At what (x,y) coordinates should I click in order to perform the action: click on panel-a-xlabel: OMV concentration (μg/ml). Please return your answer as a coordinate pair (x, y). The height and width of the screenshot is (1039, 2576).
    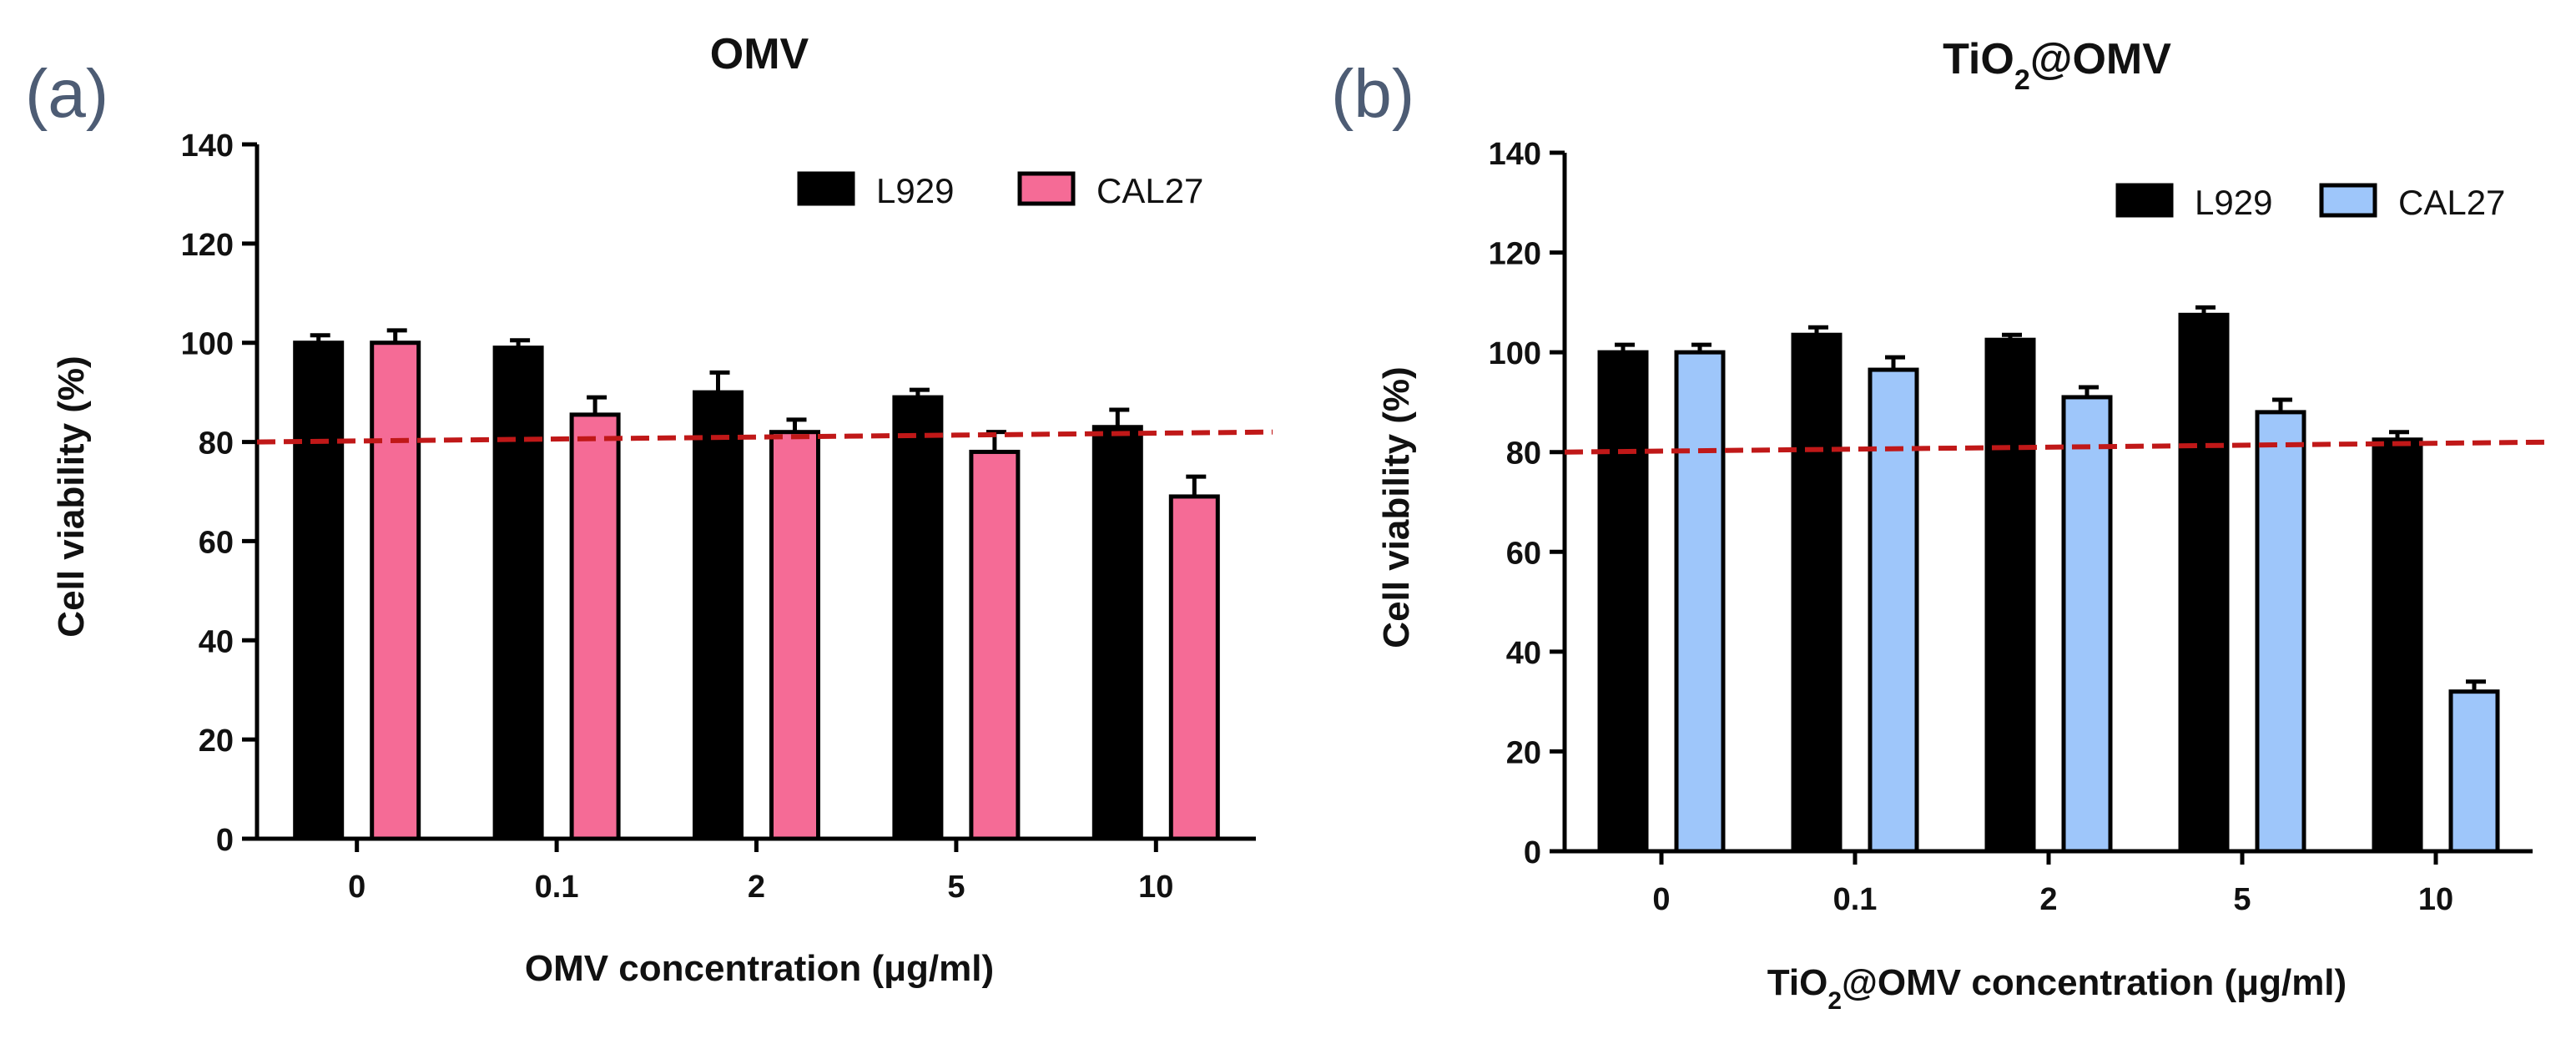
    Looking at the image, I should click on (759, 968).